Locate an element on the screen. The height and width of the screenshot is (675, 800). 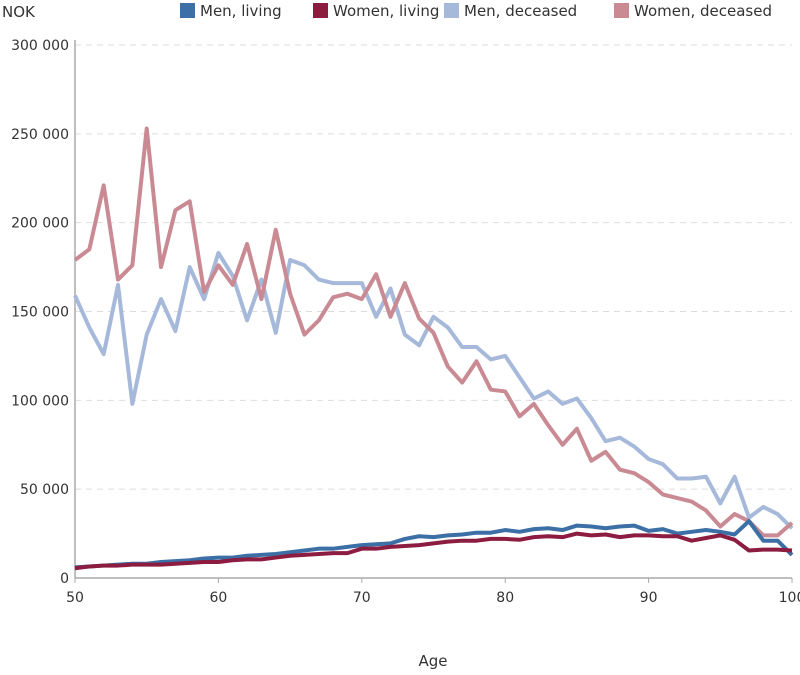
x-tick-label: 60 is located at coordinates (218, 598).